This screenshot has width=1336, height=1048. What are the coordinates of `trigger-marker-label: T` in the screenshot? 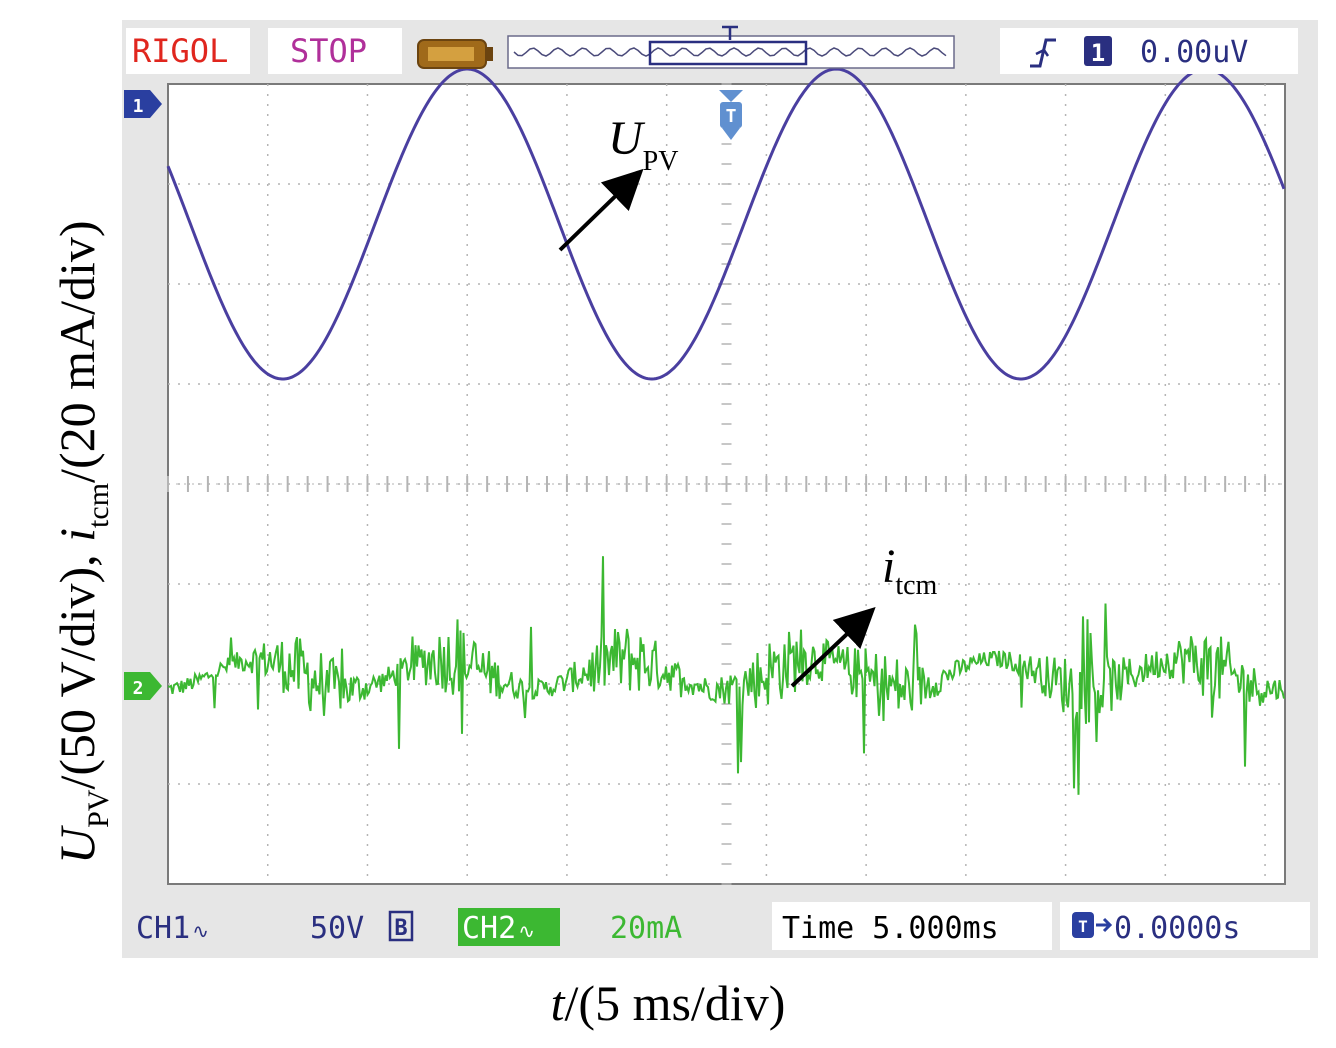 It's located at (731, 116).